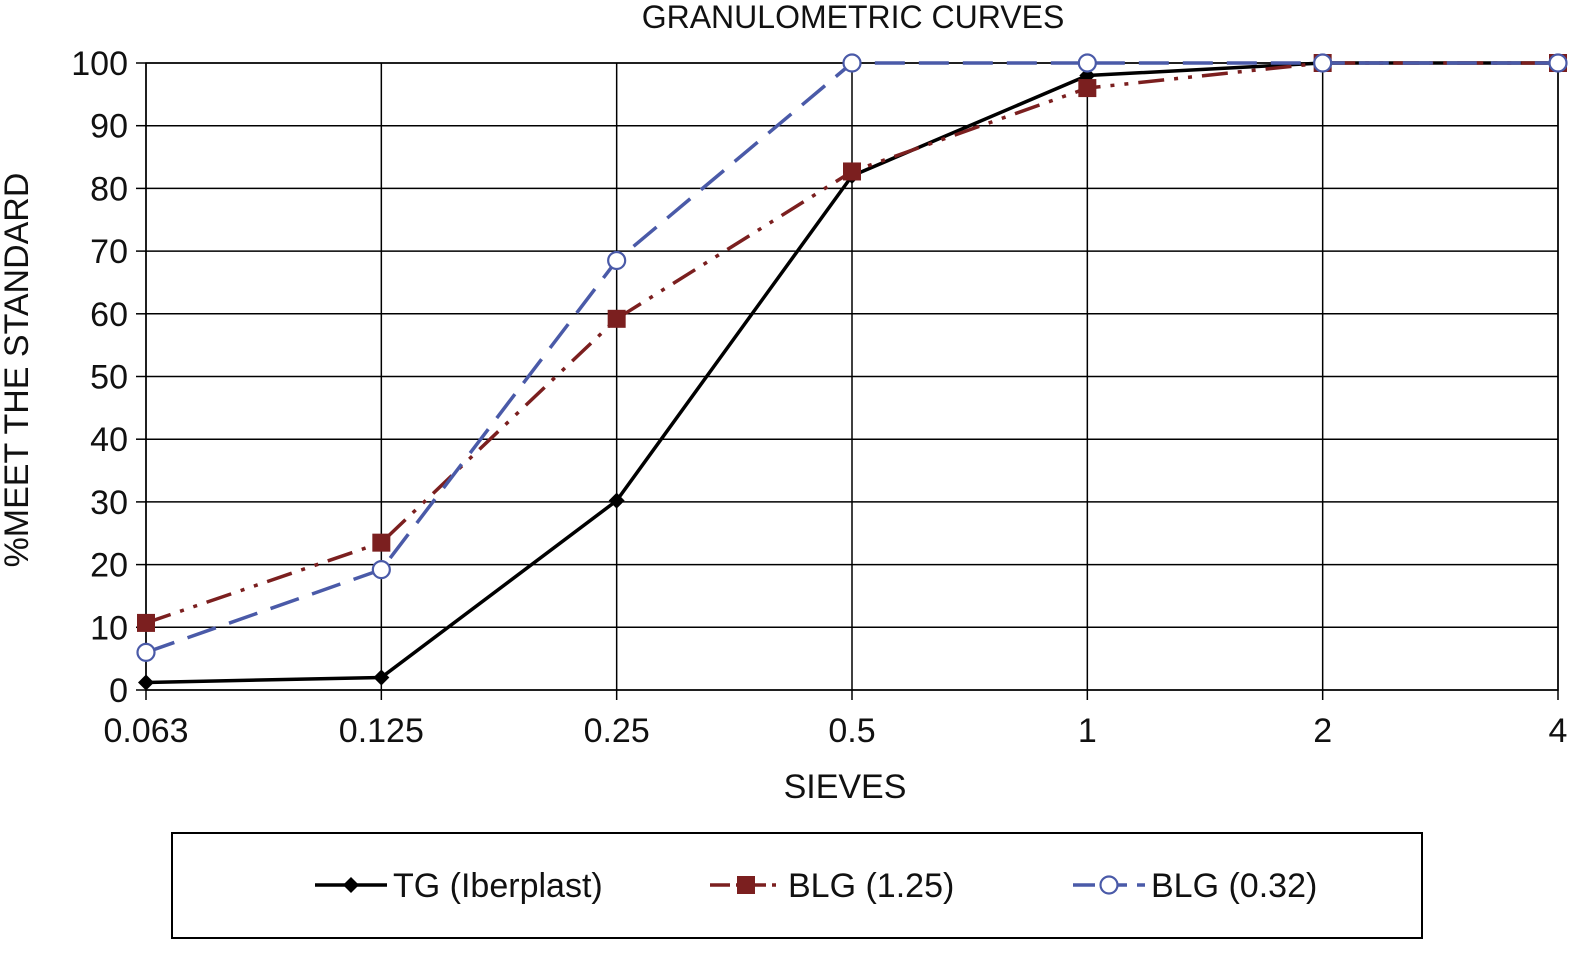 Image resolution: width=1594 pixels, height=956 pixels. What do you see at coordinates (1234, 886) in the screenshot?
I see `legend-label: BLG (0.32)` at bounding box center [1234, 886].